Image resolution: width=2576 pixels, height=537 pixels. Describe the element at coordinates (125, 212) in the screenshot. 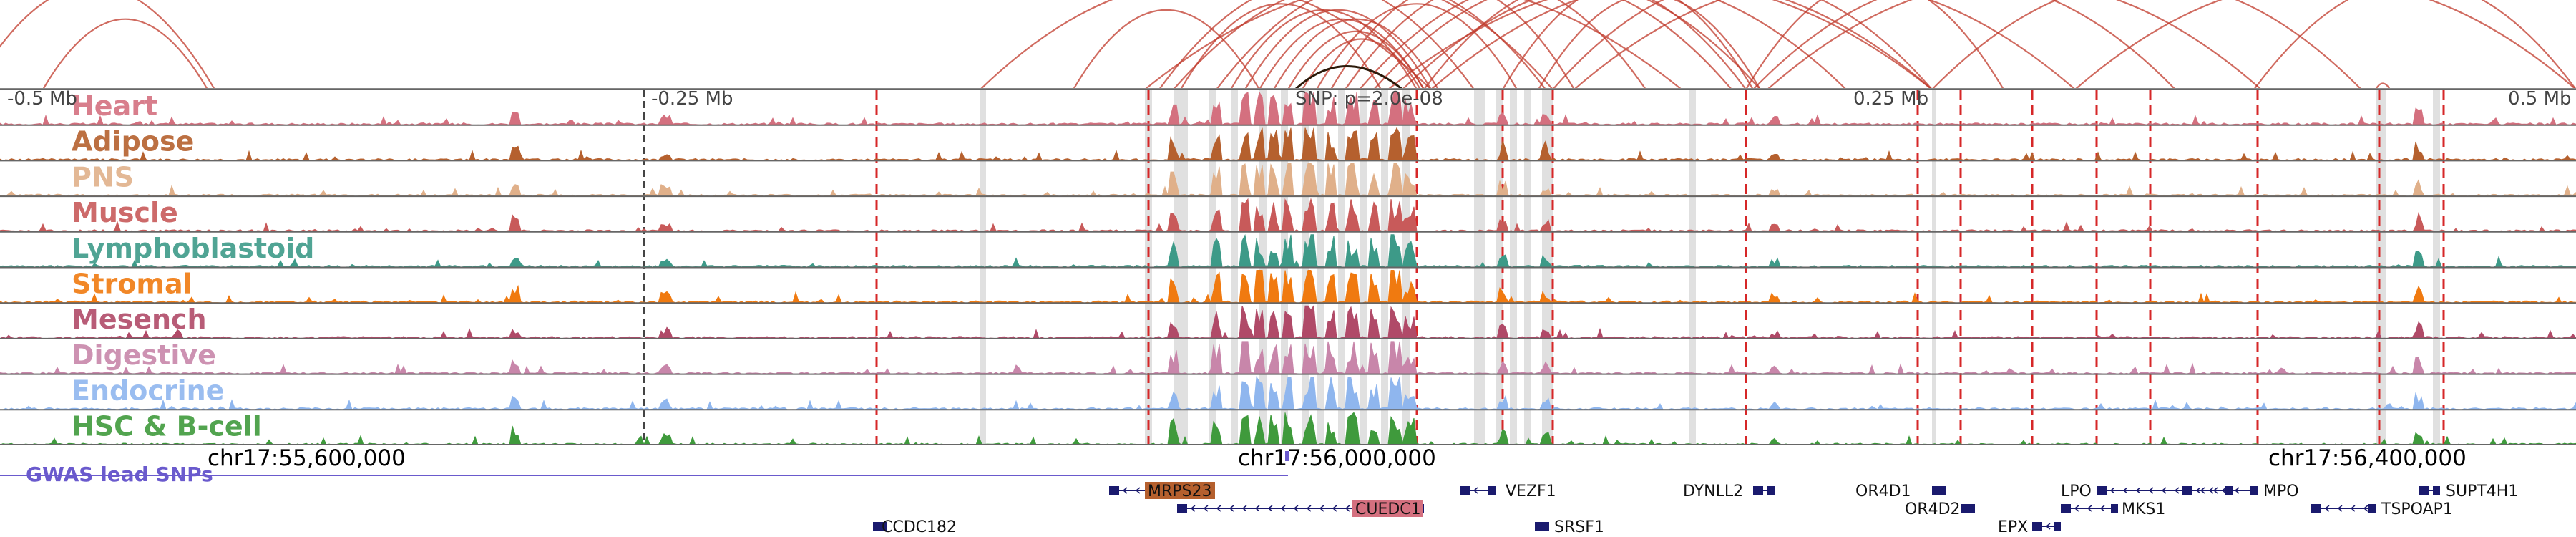

I see `track-label: Muscle` at that location.